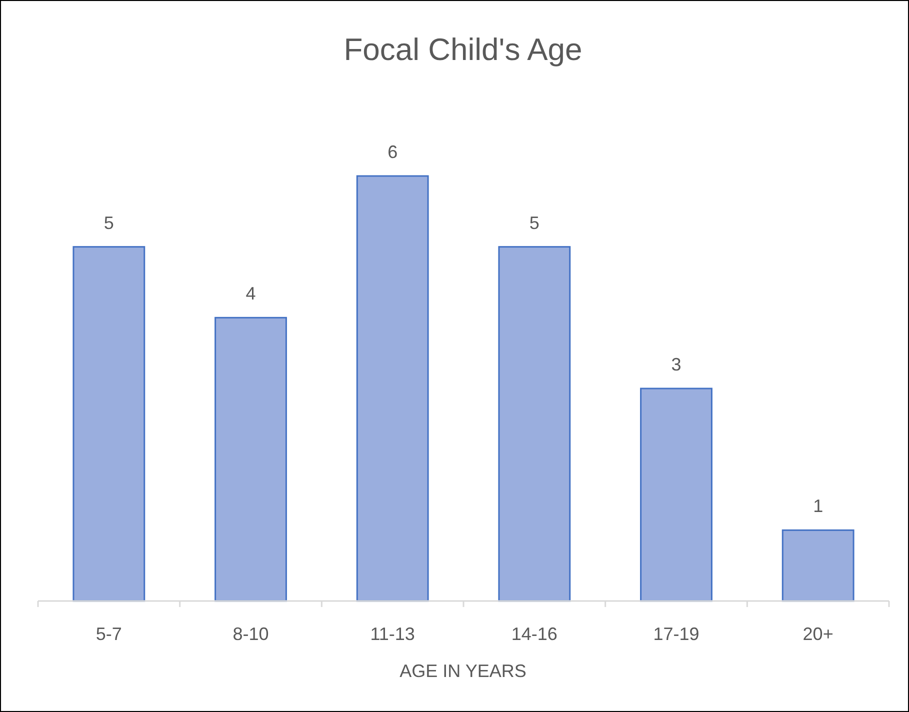 Image resolution: width=909 pixels, height=712 pixels. What do you see at coordinates (250, 634) in the screenshot?
I see `x-tick-label: 8-10` at bounding box center [250, 634].